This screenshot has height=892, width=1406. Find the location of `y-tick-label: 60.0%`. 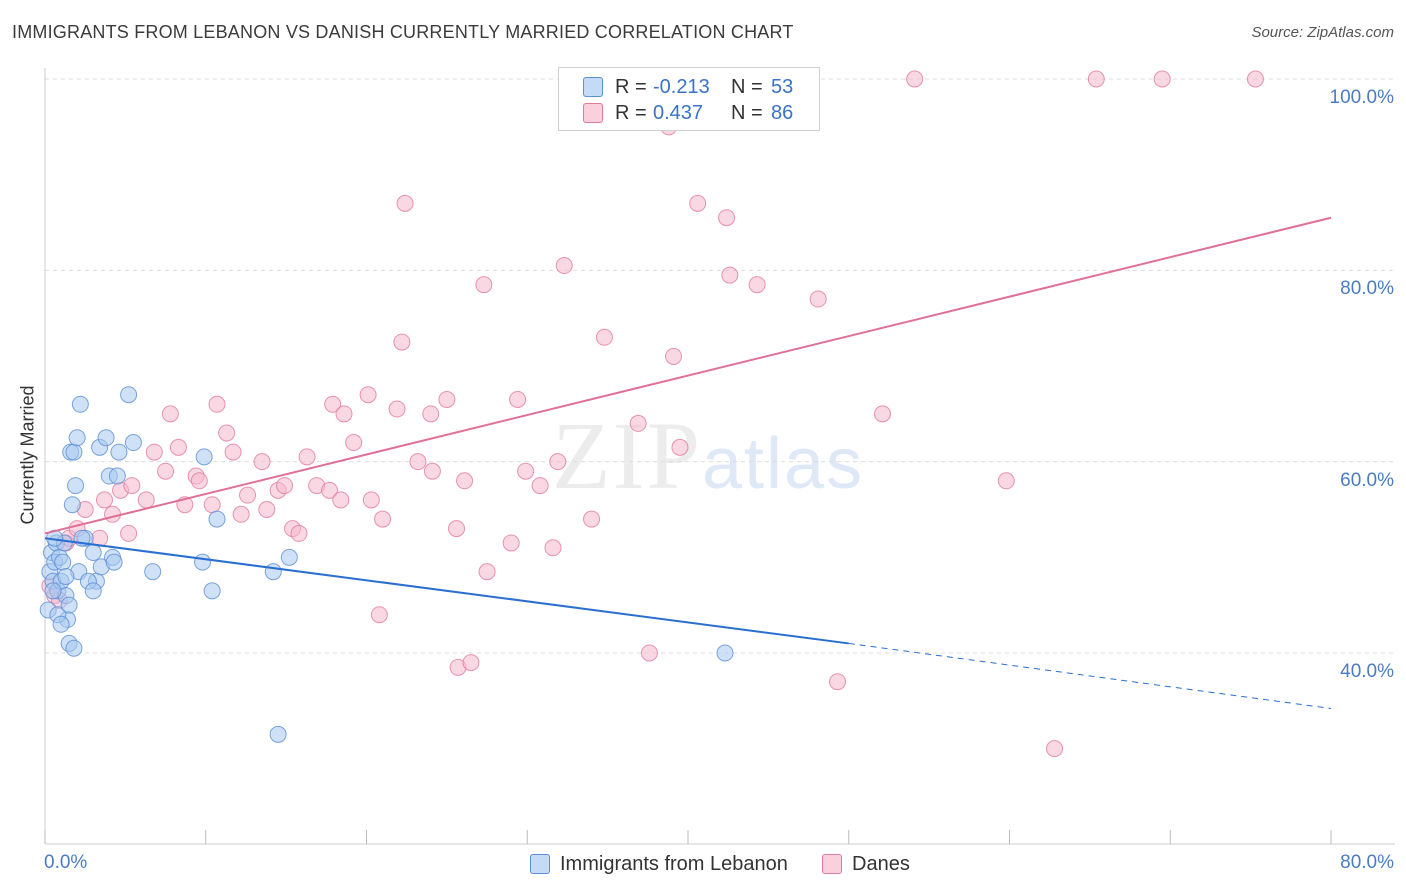

y-tick-label: 60.0% is located at coordinates (1367, 480).